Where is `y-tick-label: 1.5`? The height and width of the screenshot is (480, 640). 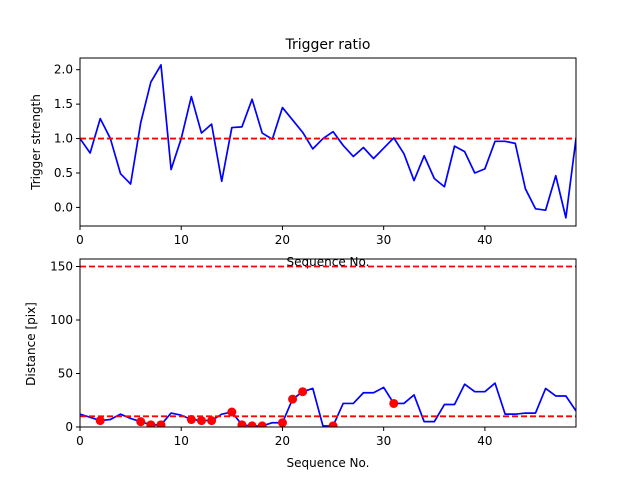
y-tick-label: 1.5 is located at coordinates (63, 104).